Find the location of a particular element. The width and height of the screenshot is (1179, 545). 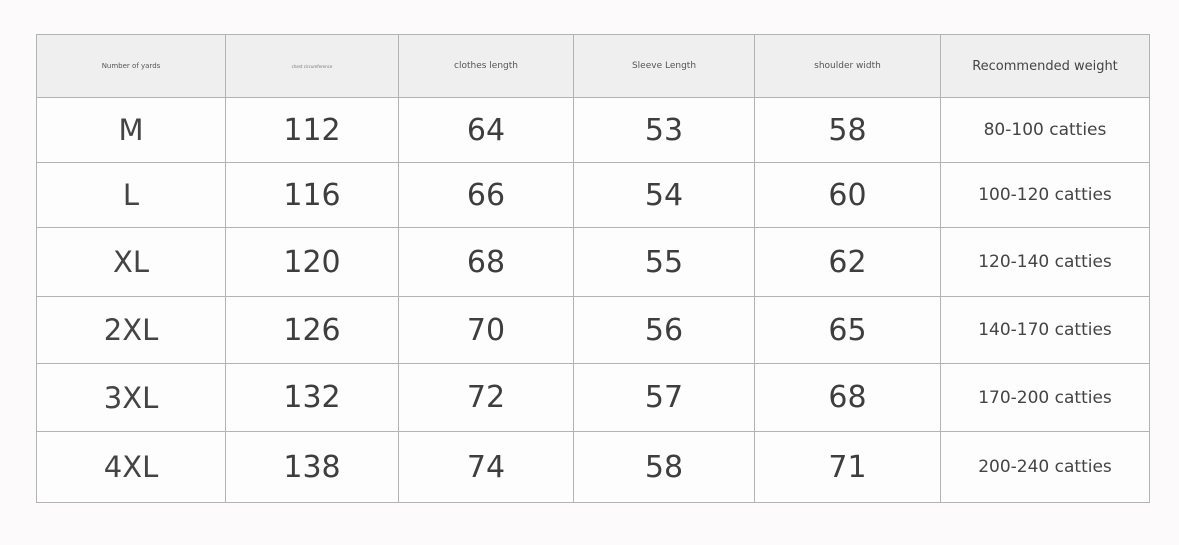

sleeve-cell: 54 is located at coordinates (664, 195).